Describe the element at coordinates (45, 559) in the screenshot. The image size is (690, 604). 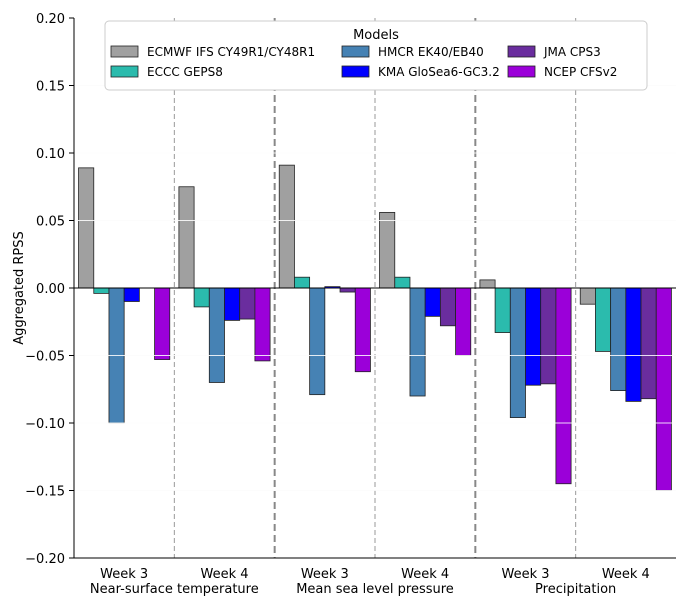
I see `y-tick-label-0: −0.20` at that location.